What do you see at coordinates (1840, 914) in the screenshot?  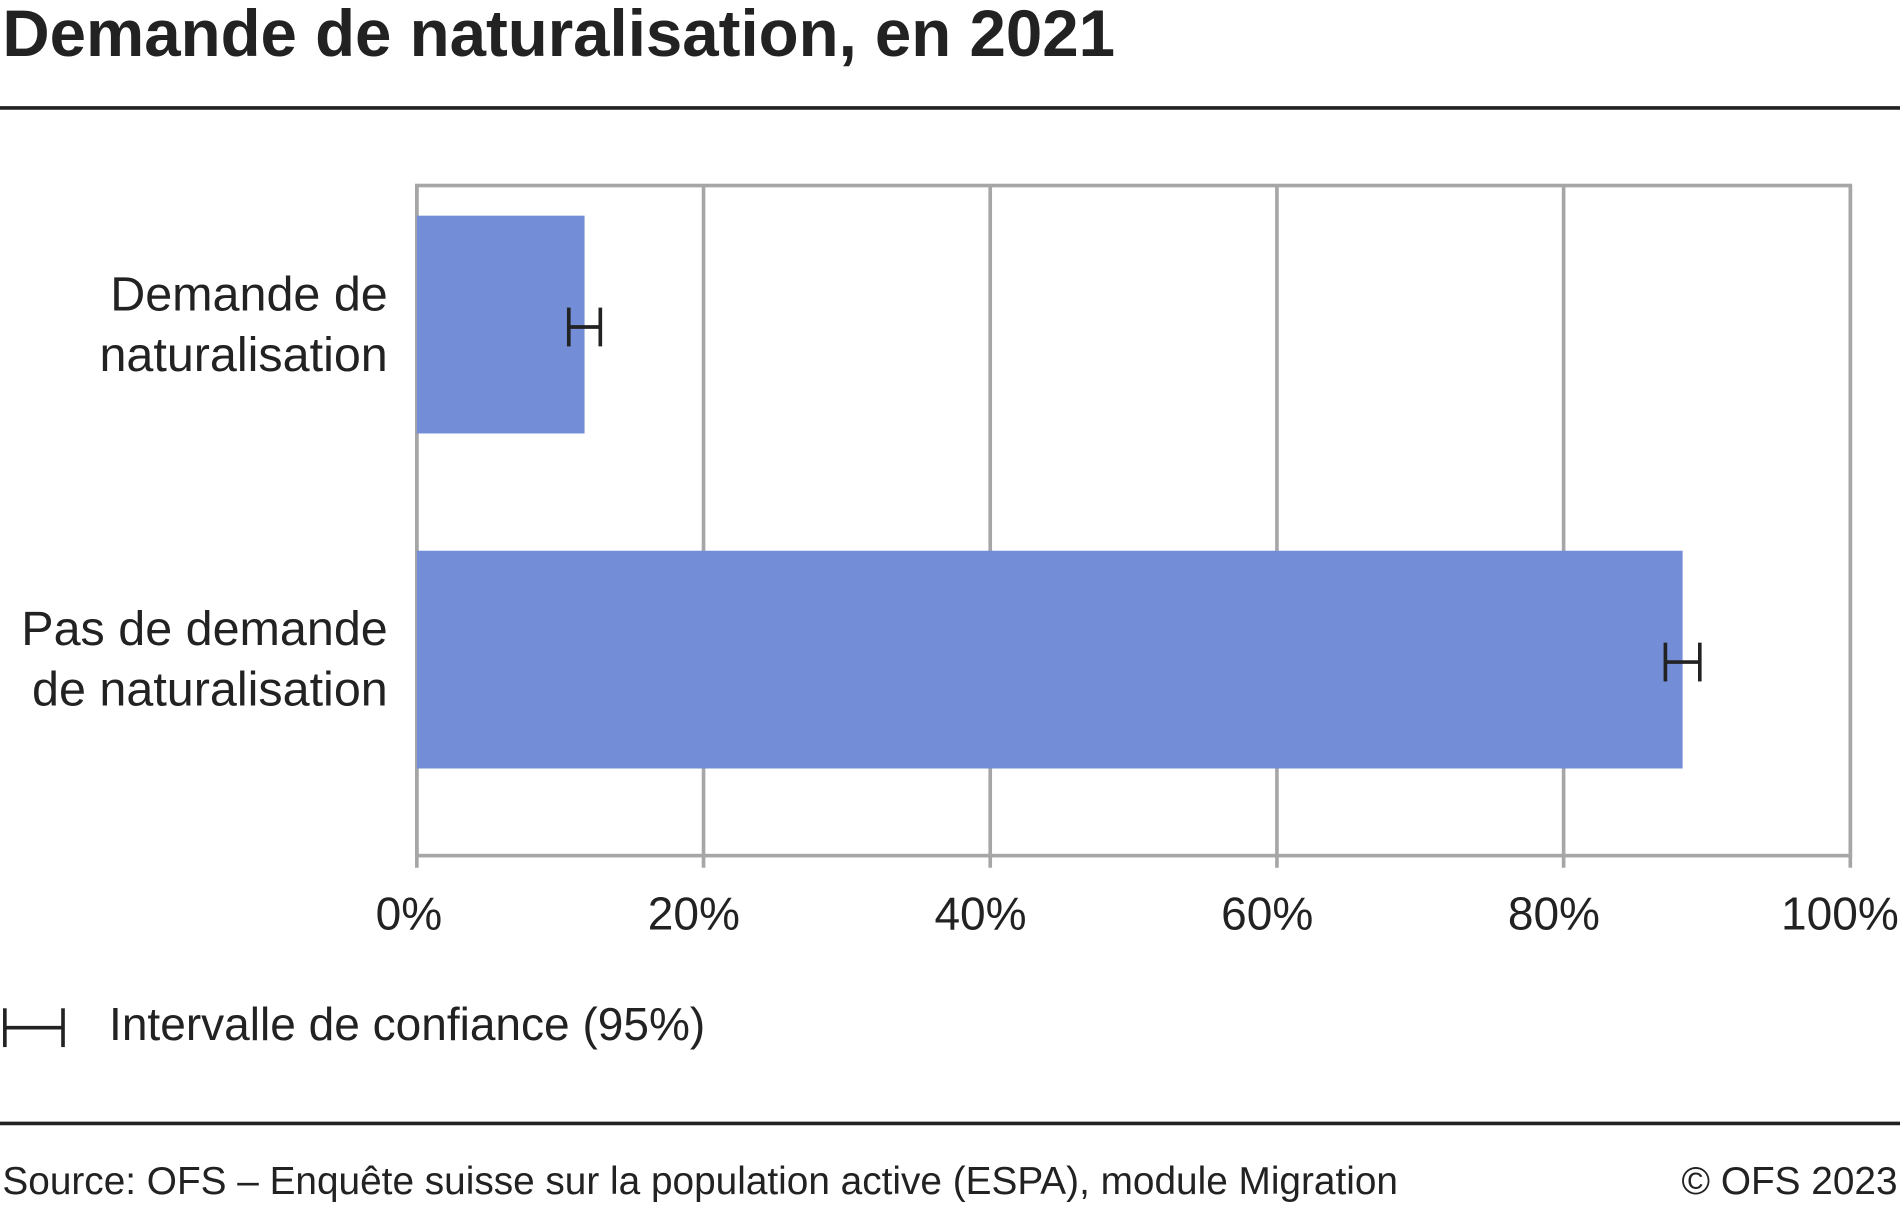 I see `x-tick-label: 100%` at bounding box center [1840, 914].